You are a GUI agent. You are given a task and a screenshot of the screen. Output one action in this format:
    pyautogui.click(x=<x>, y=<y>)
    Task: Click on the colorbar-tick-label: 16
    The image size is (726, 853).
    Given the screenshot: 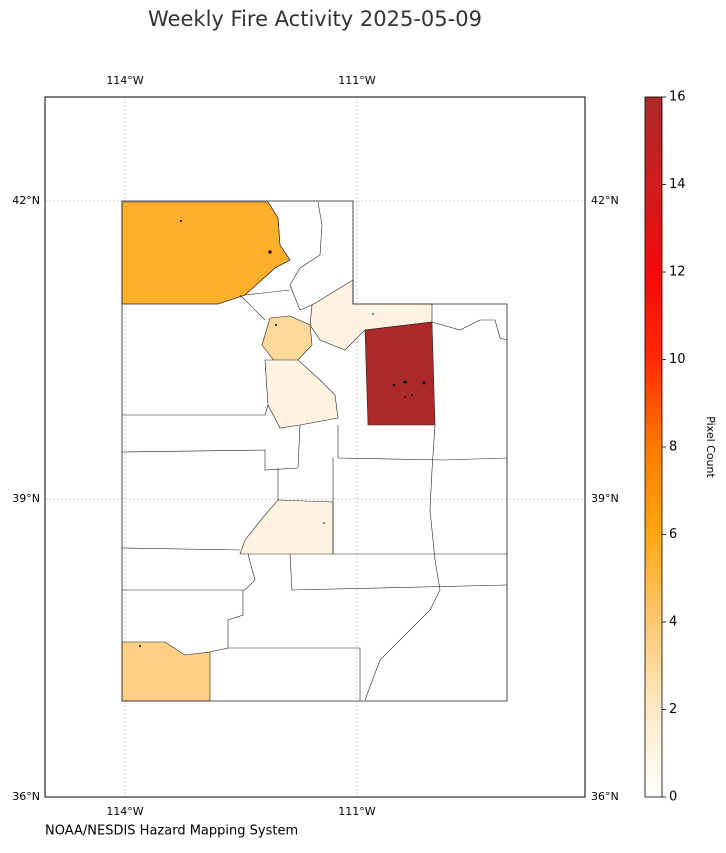 What is the action you would take?
    pyautogui.click(x=677, y=97)
    